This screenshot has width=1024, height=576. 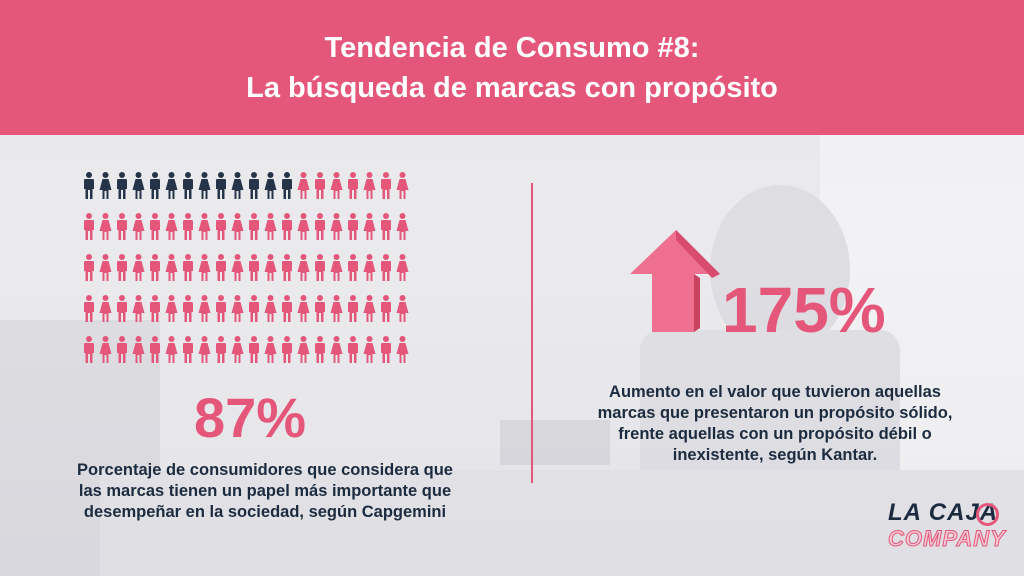 What do you see at coordinates (532, 333) in the screenshot?
I see `vertical-divider` at bounding box center [532, 333].